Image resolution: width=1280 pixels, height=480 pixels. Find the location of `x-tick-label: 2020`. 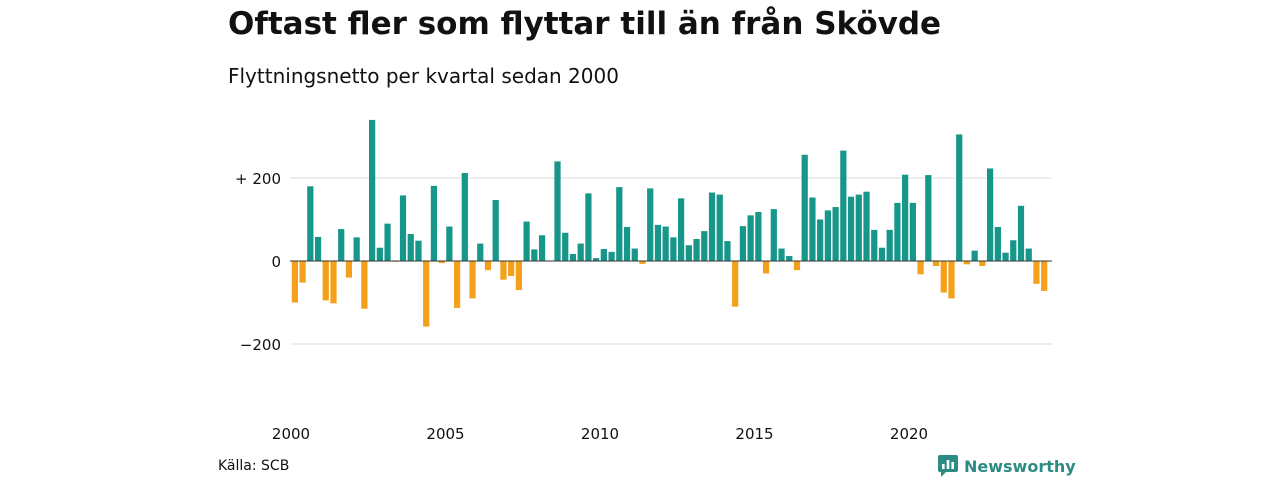

x-tick-label: 2020 is located at coordinates (909, 434).